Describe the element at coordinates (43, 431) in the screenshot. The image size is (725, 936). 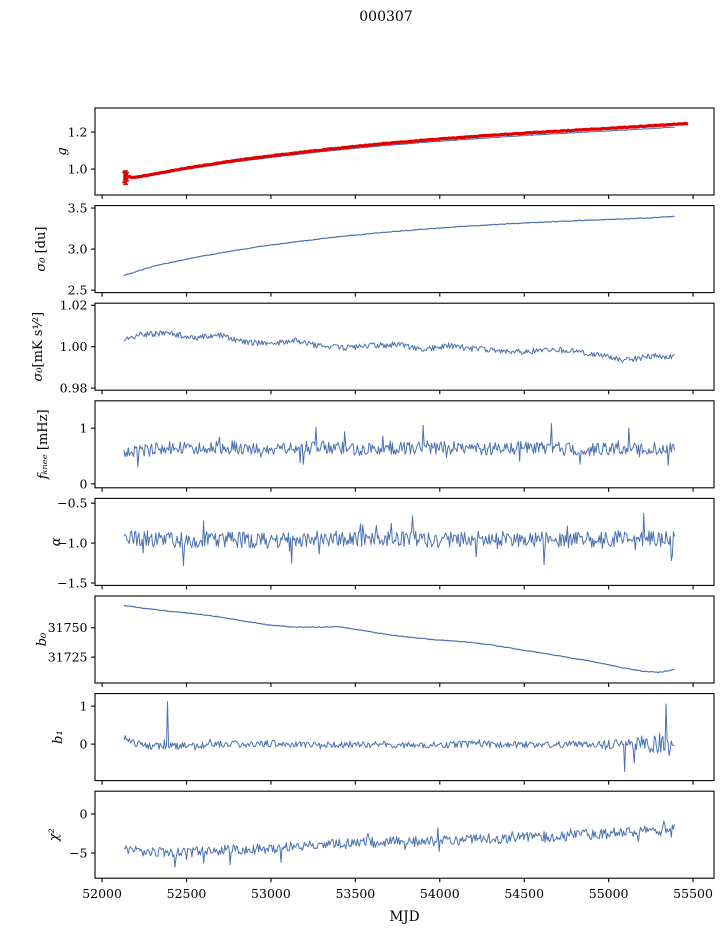
I see `y-axis-label-unit: [mHz]` at that location.